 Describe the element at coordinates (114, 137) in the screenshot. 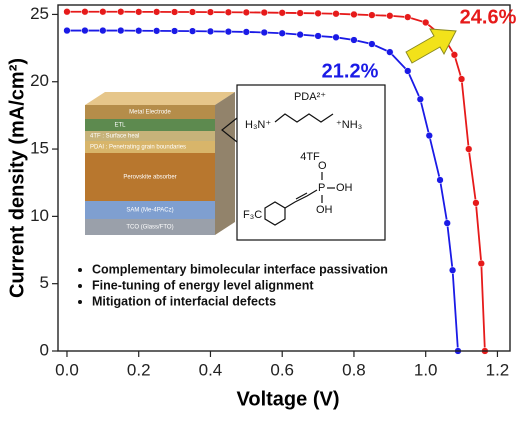

I see `layer-label: 4TF : Surface heal` at that location.